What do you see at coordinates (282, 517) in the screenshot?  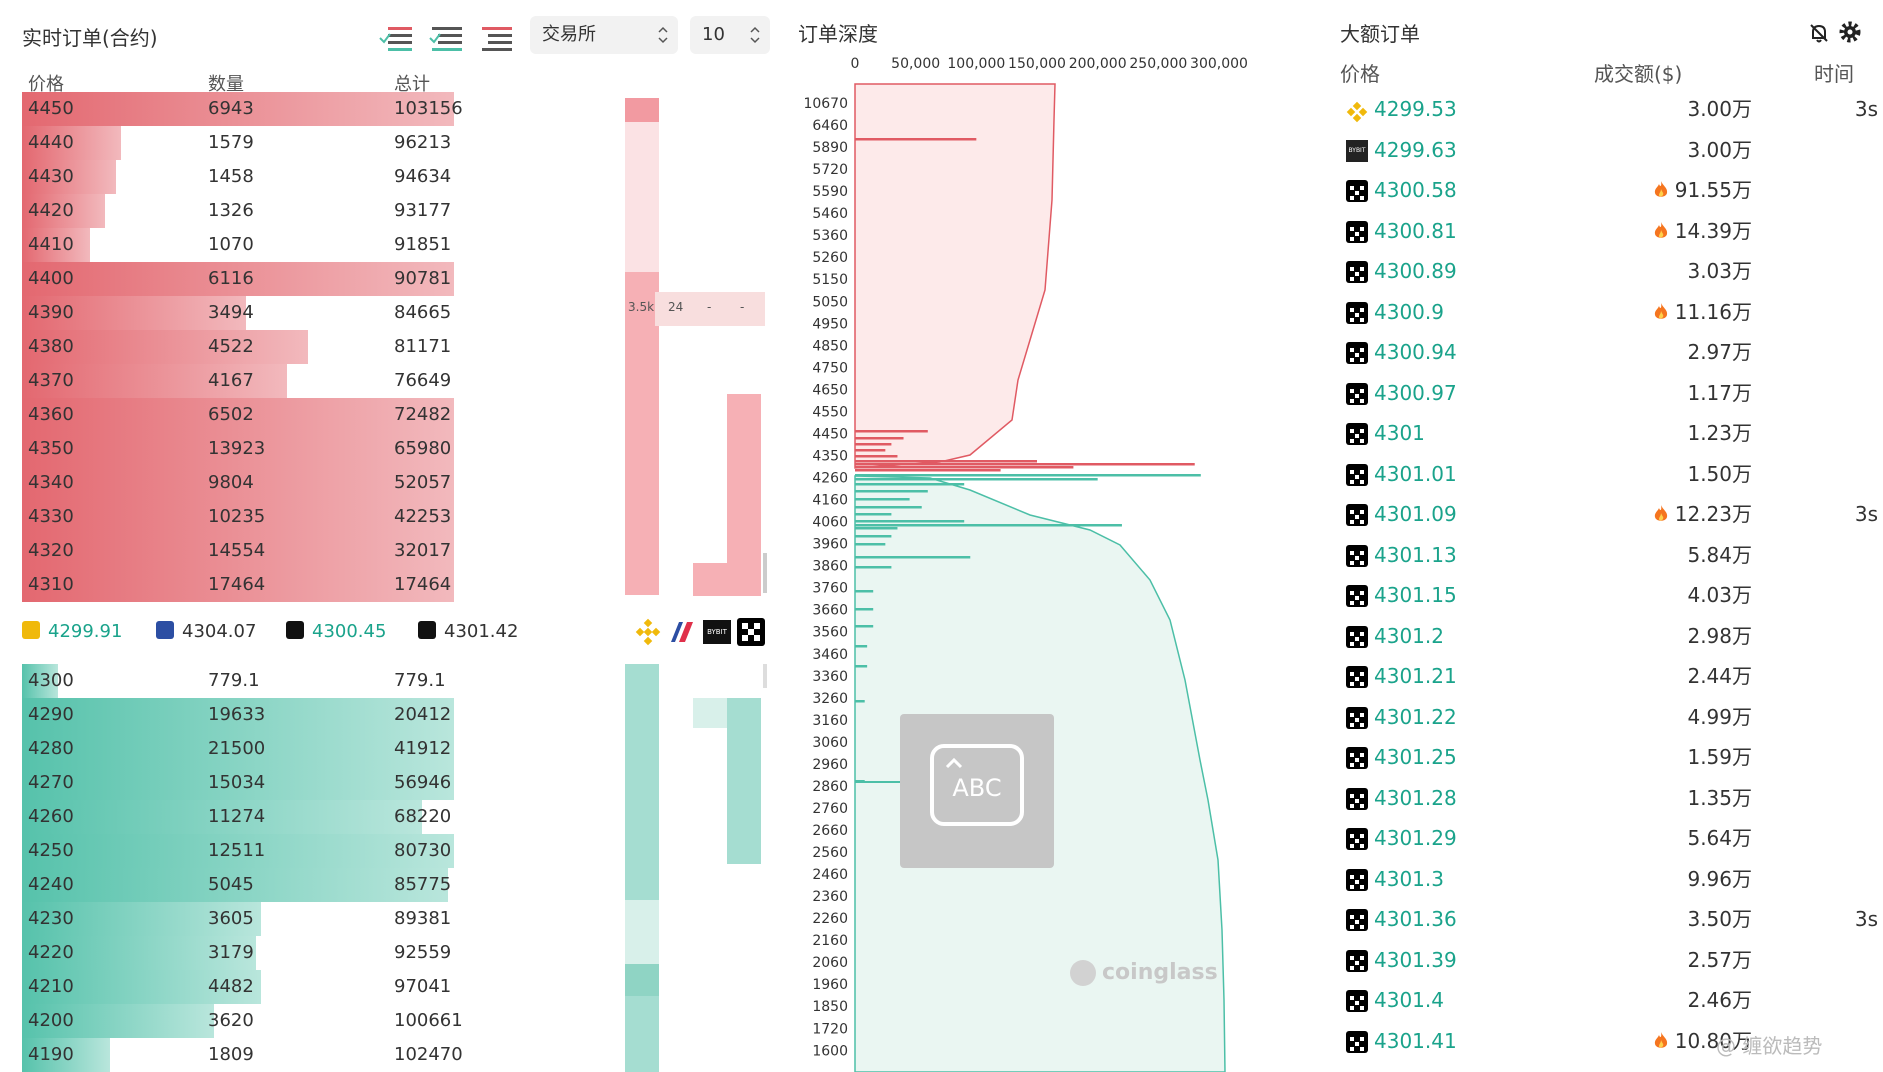 I see `orderbook-row: 4330 10235 42253` at bounding box center [282, 517].